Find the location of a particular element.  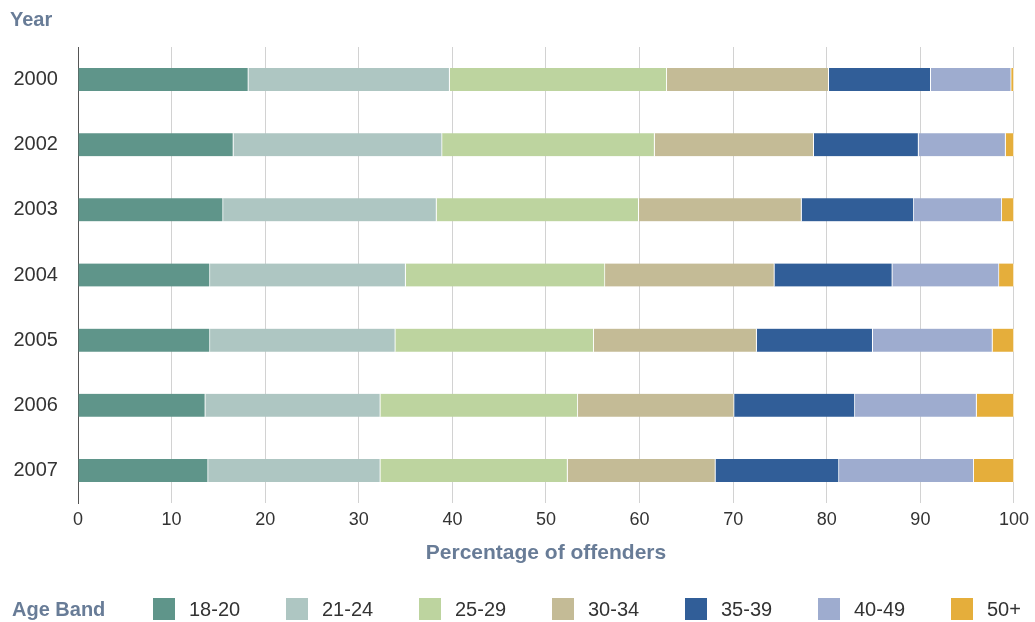

x-tick-label: 40 is located at coordinates (452, 518).